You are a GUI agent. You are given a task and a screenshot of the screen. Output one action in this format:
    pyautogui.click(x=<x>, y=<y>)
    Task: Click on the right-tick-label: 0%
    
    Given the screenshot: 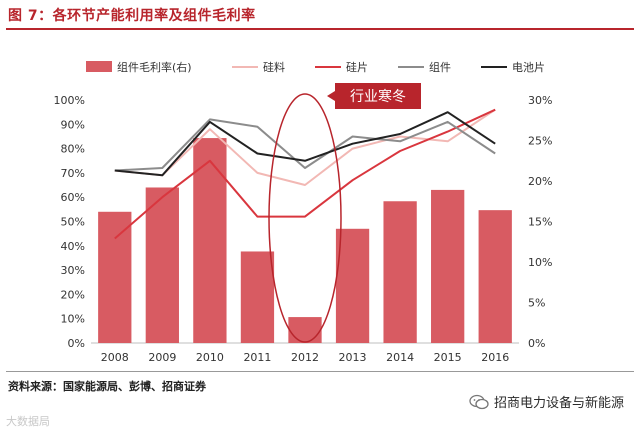 What is the action you would take?
    pyautogui.click(x=536, y=343)
    